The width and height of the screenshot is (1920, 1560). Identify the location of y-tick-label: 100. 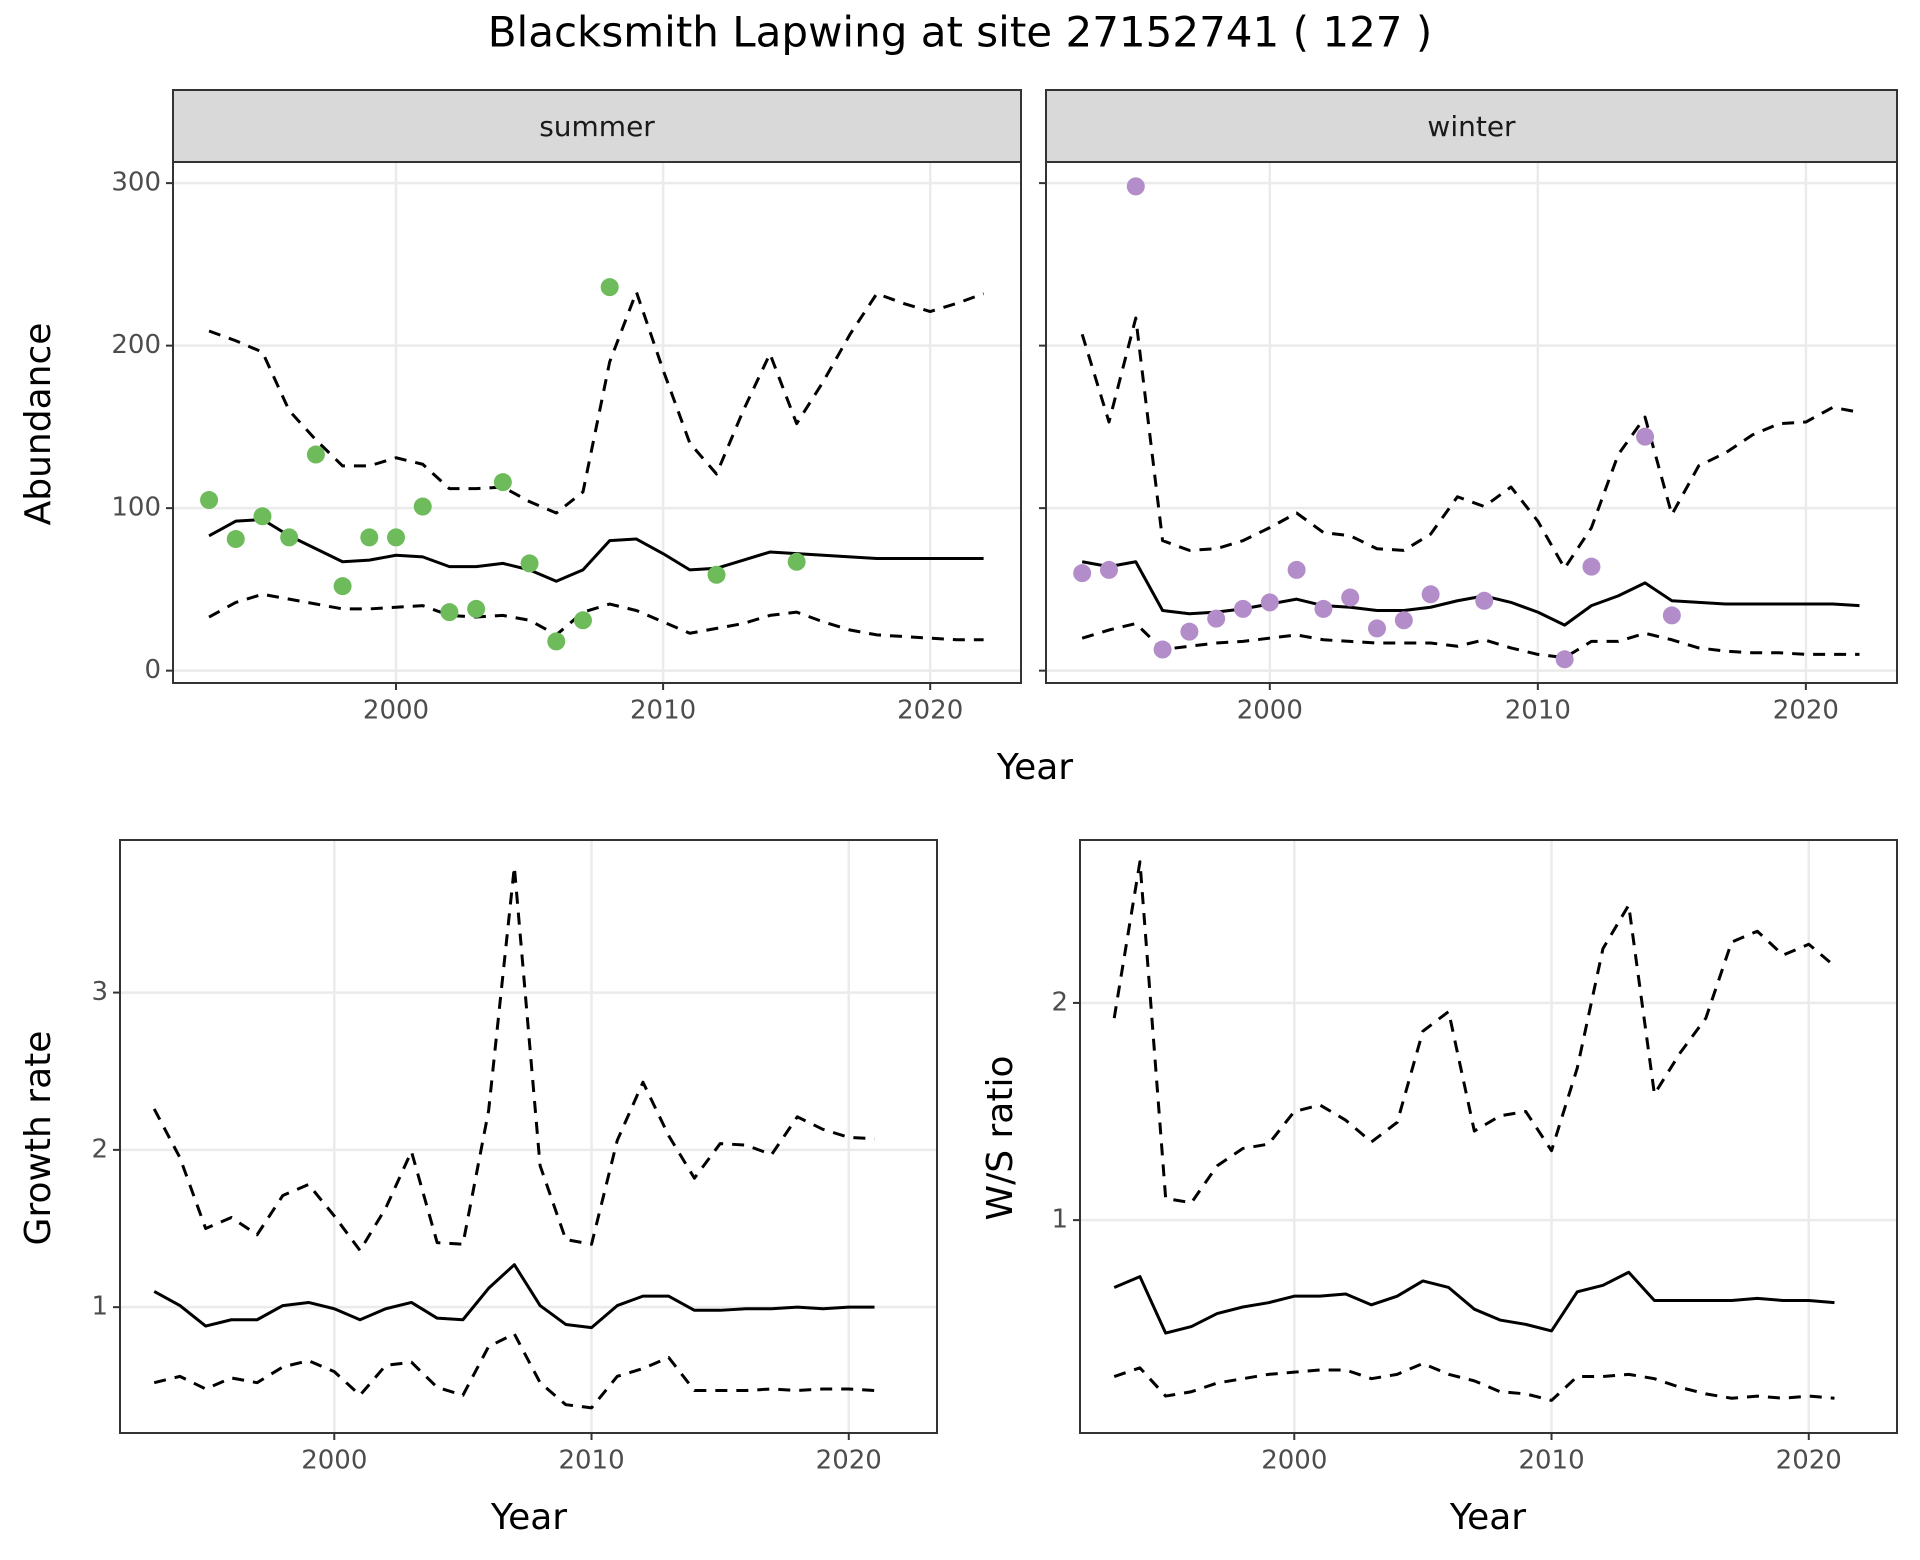
(136, 508).